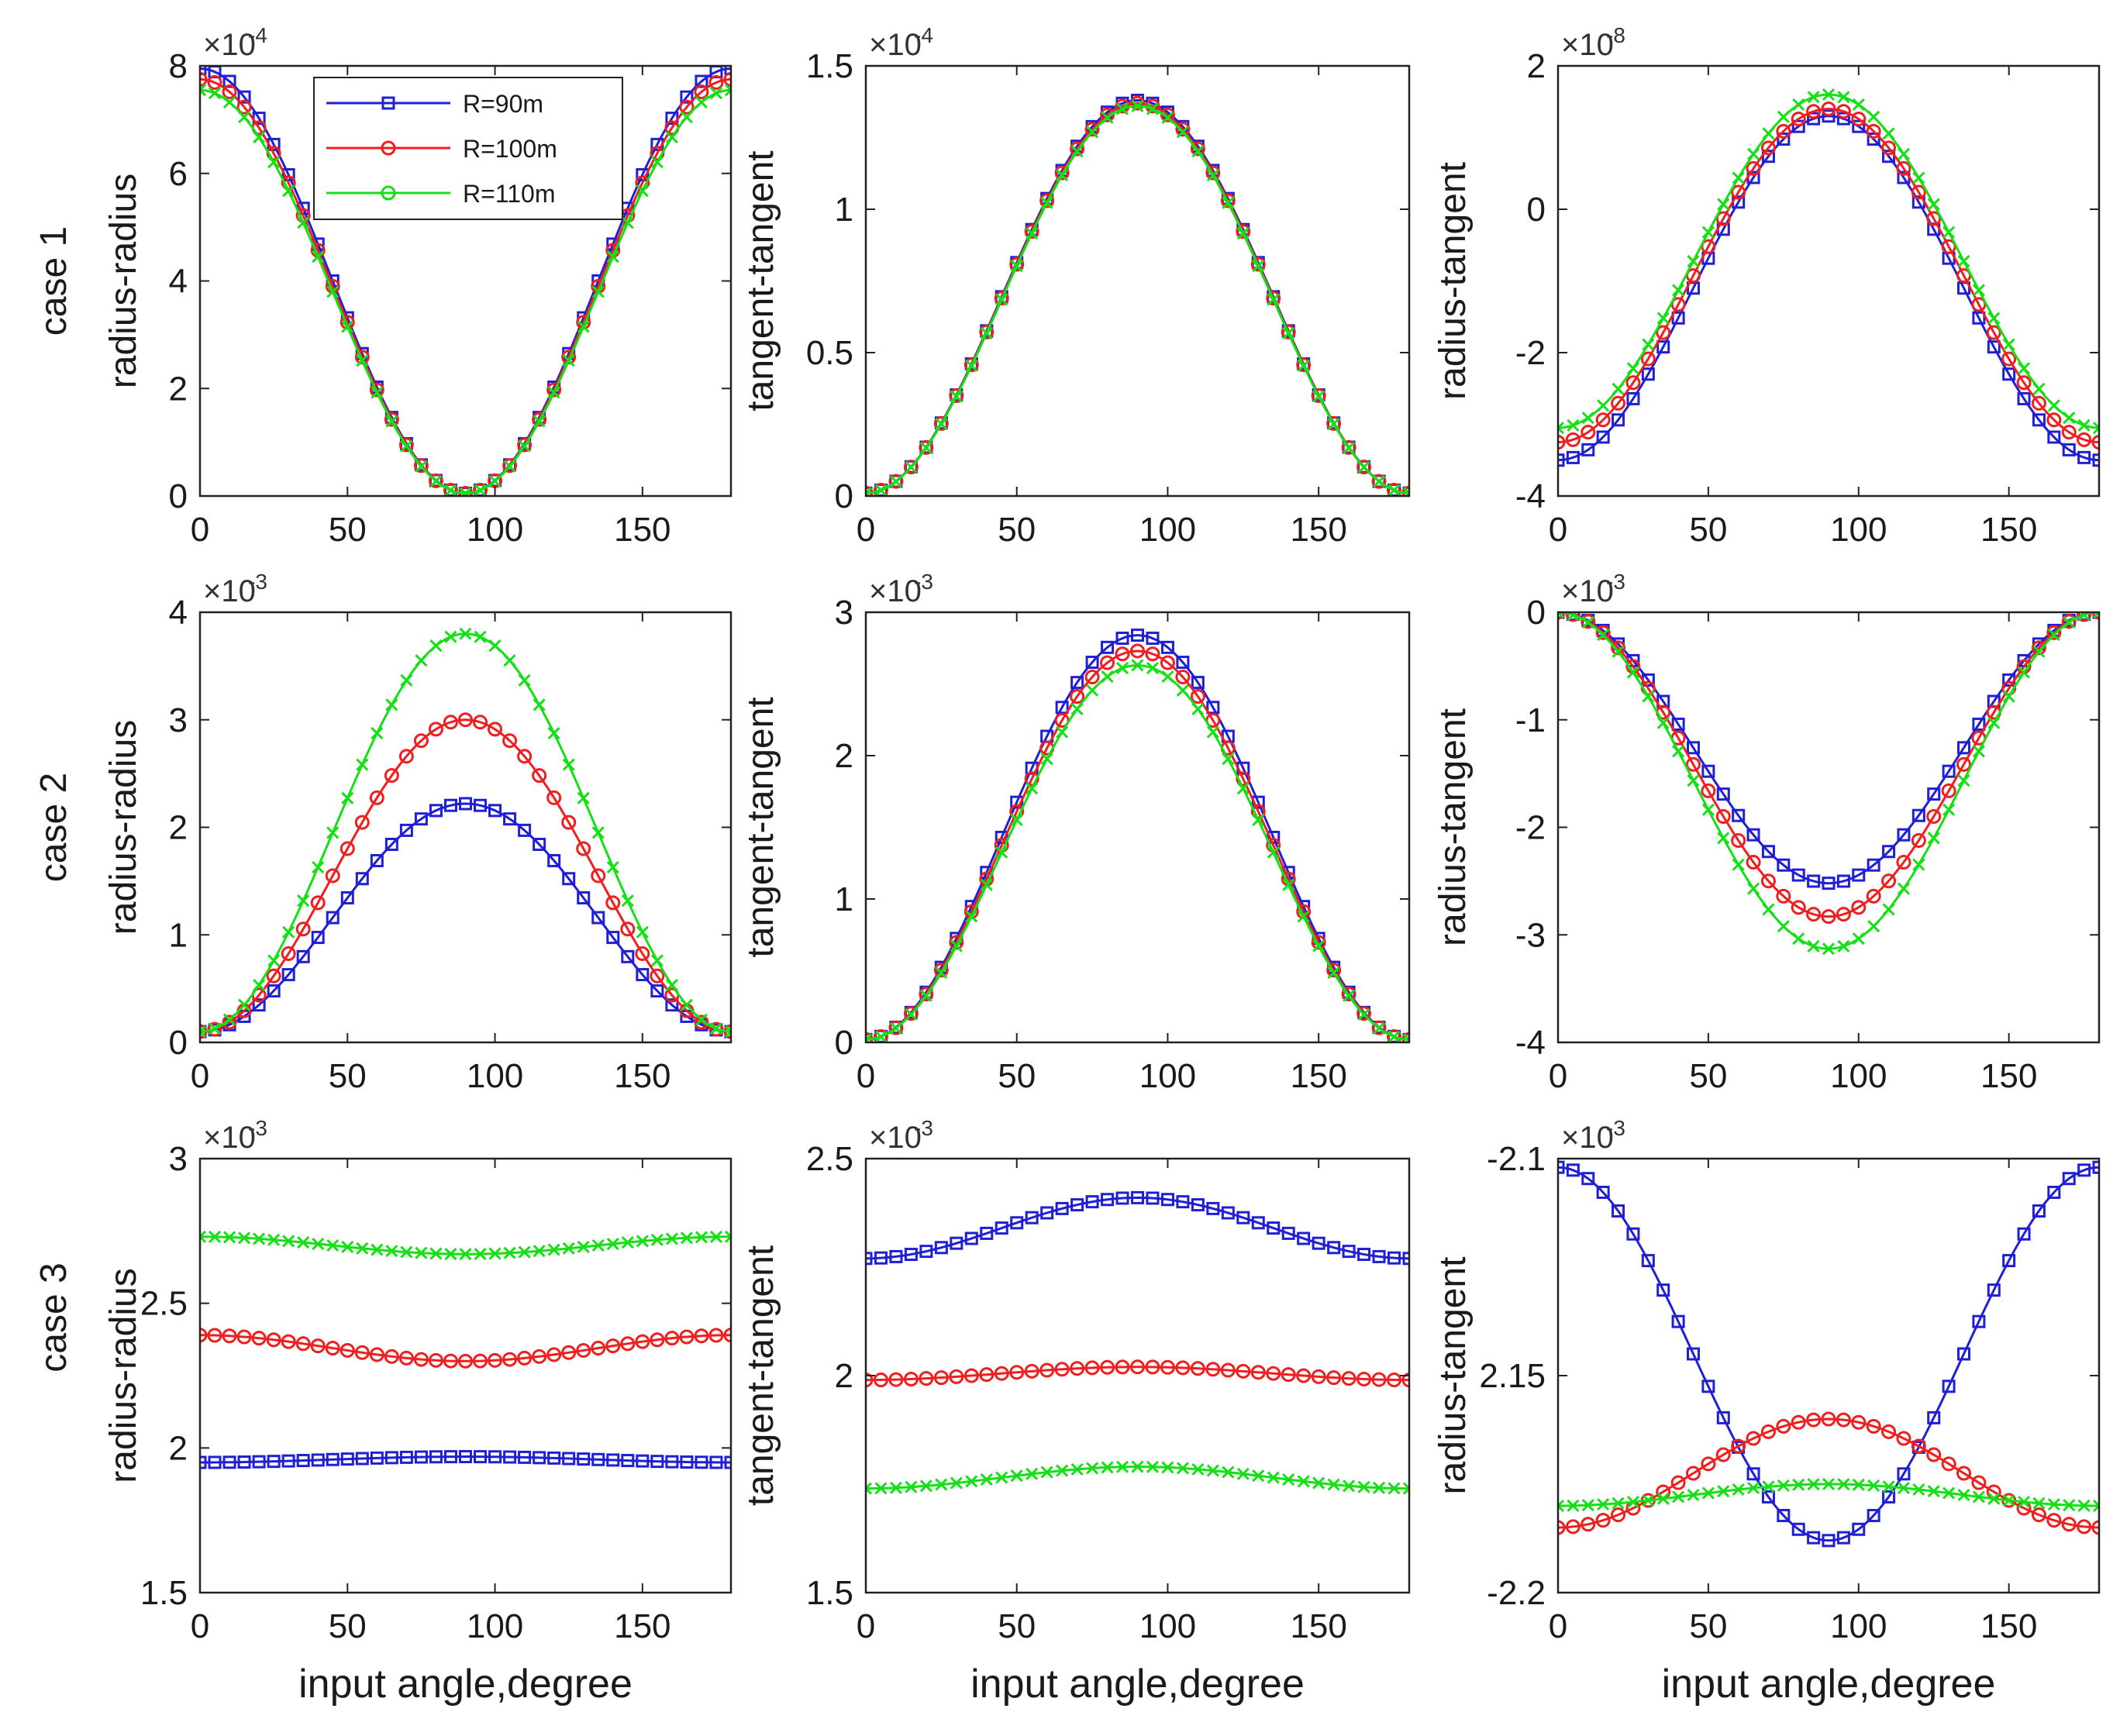  What do you see at coordinates (418, 833) in the screenshot?
I see `subplot-2-1: 0 50 100 150 0 1 2 3 4 ×10-3 radius-radius` at bounding box center [418, 833].